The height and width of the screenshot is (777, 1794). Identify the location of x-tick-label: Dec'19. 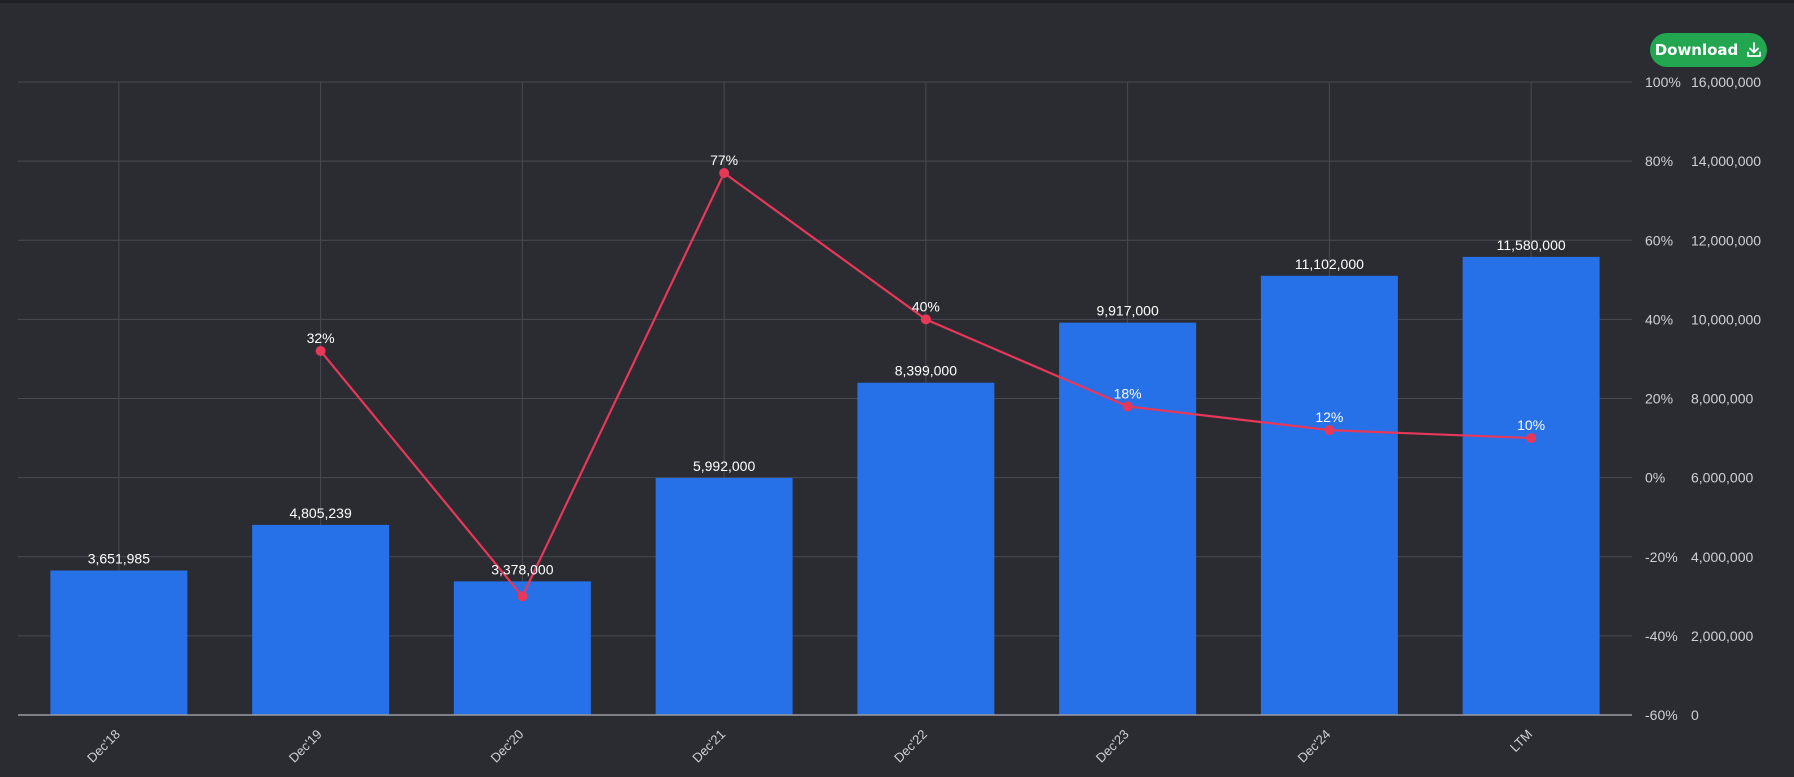
(305, 746).